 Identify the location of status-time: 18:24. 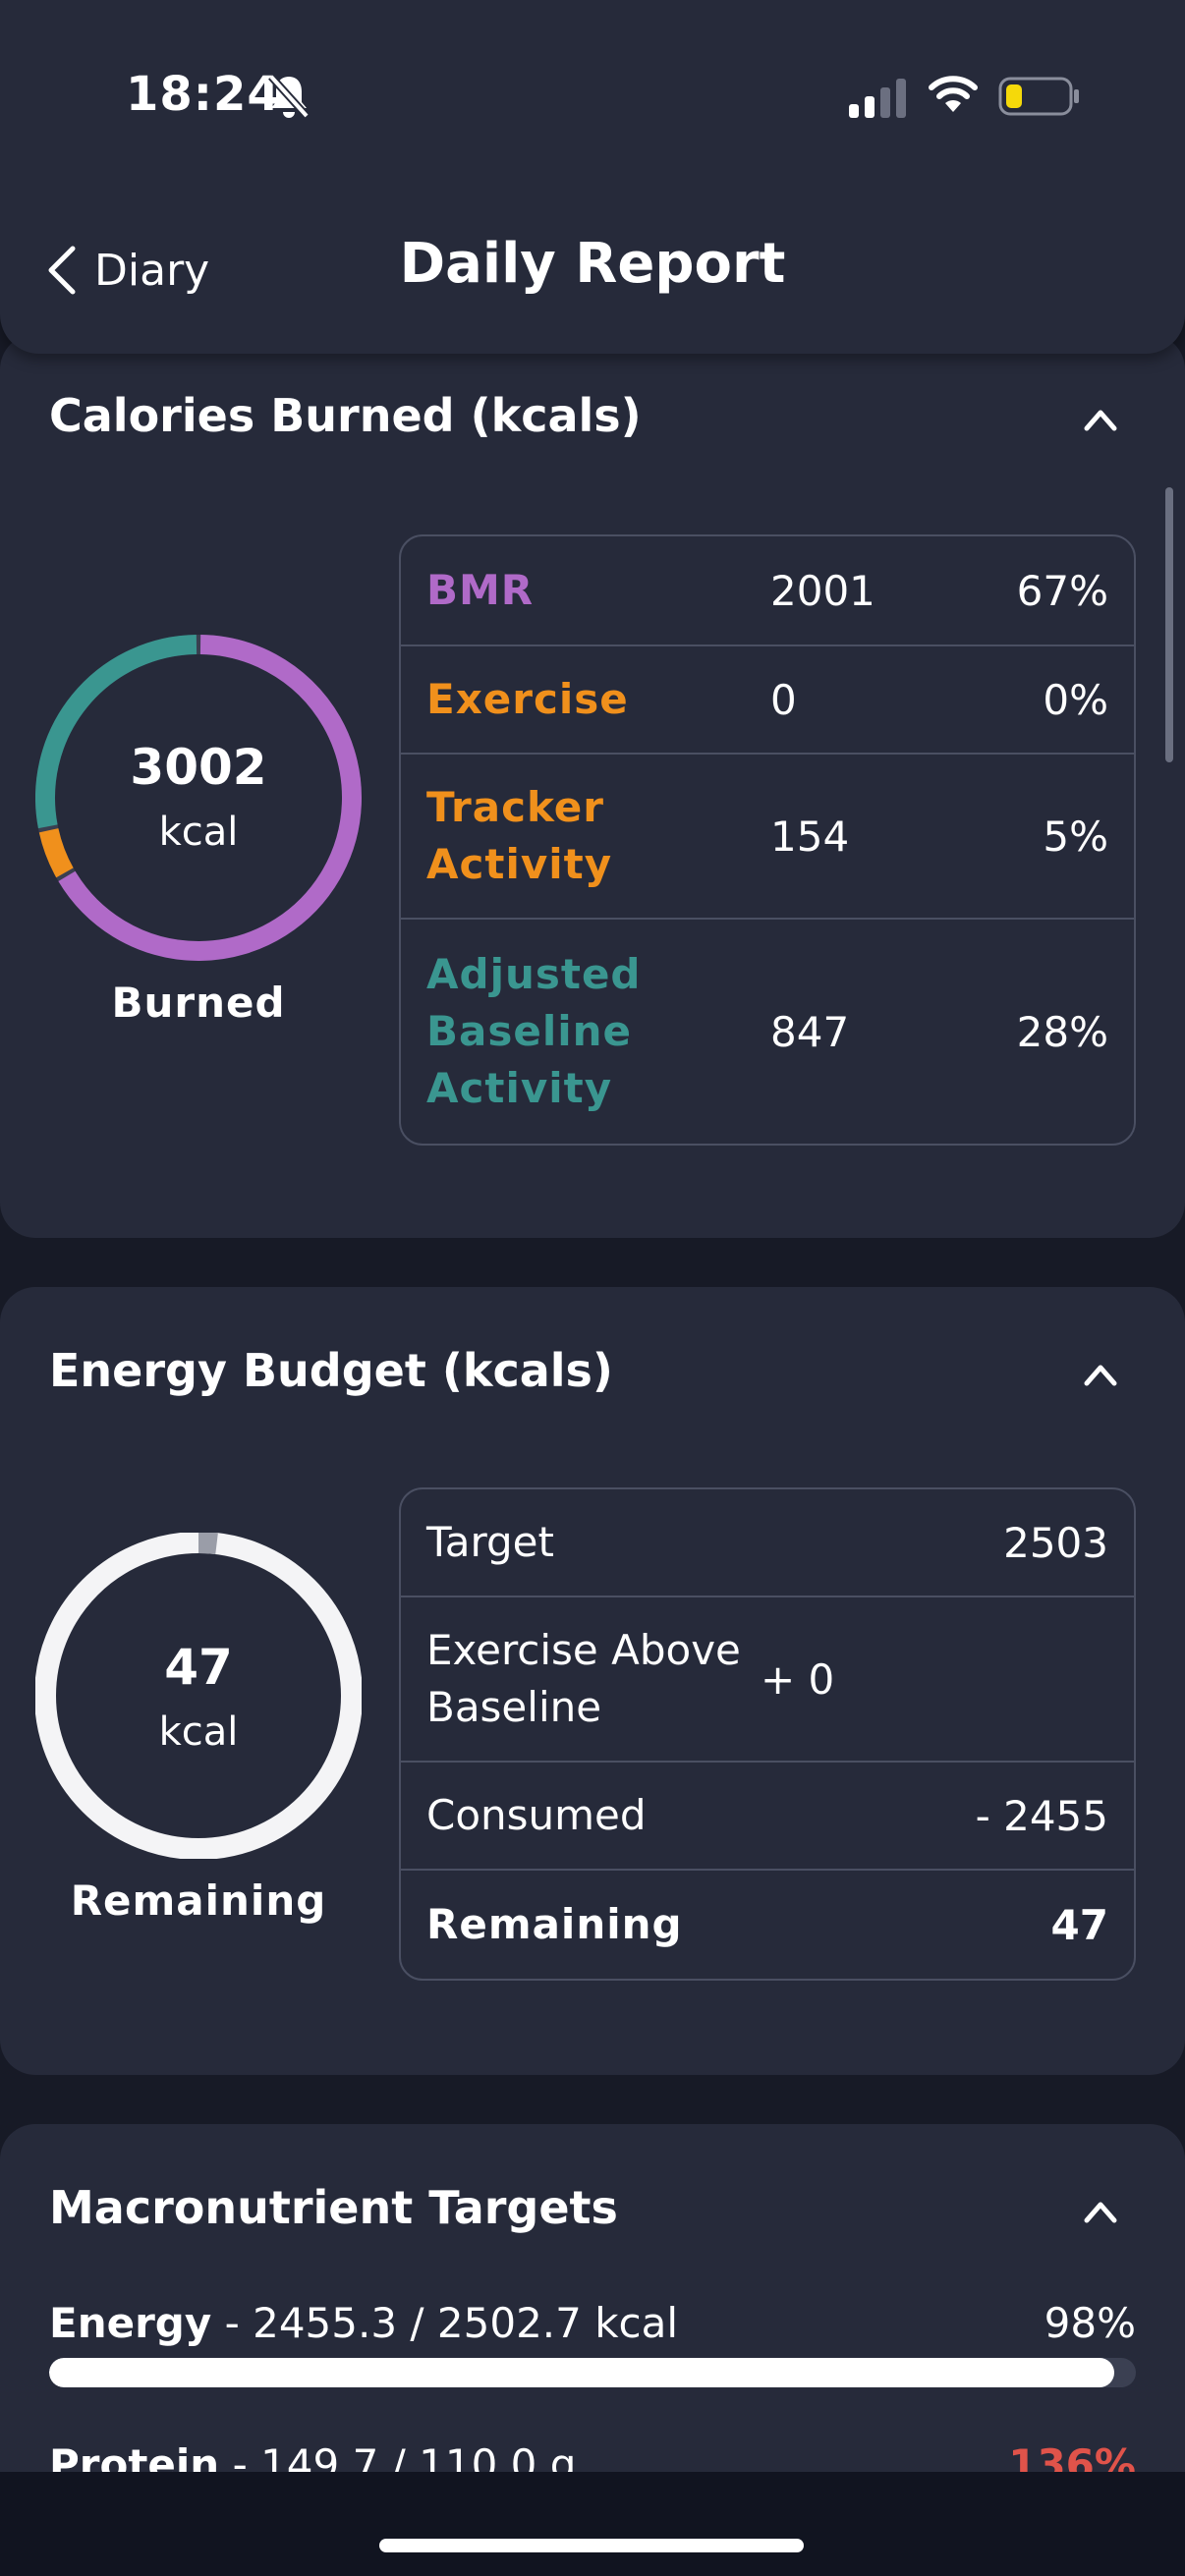
(204, 94).